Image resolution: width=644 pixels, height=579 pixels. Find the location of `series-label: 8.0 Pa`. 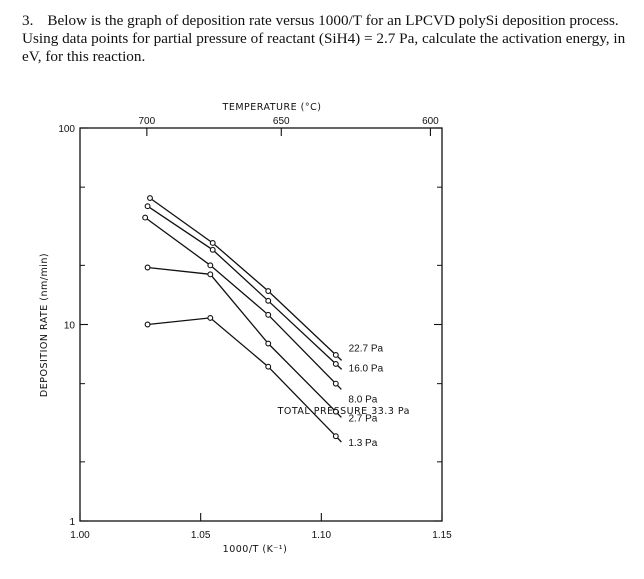

series-label: 8.0 Pa is located at coordinates (362, 399).